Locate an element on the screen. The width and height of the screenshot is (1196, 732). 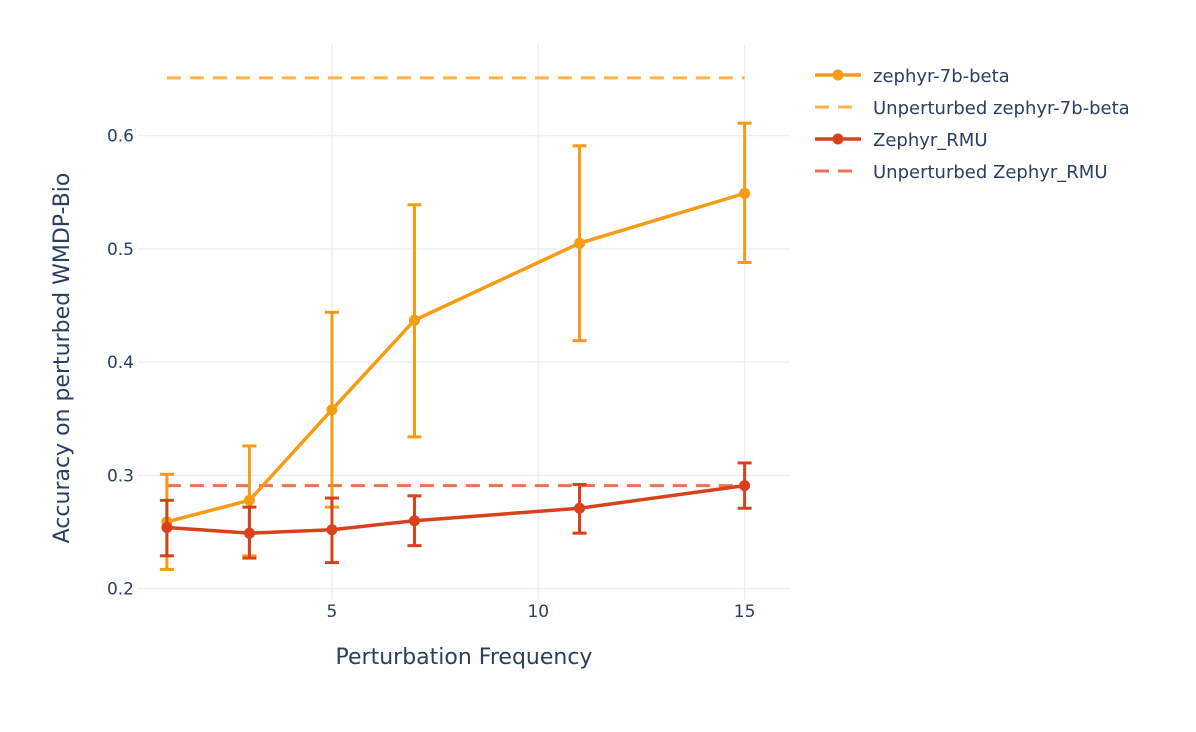
x-tick-label: 5 is located at coordinates (332, 612).